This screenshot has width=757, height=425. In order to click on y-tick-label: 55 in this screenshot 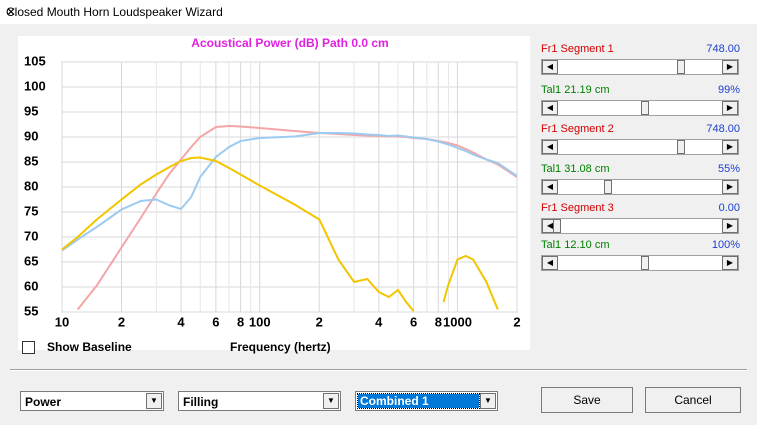, I will do `click(31, 310)`.